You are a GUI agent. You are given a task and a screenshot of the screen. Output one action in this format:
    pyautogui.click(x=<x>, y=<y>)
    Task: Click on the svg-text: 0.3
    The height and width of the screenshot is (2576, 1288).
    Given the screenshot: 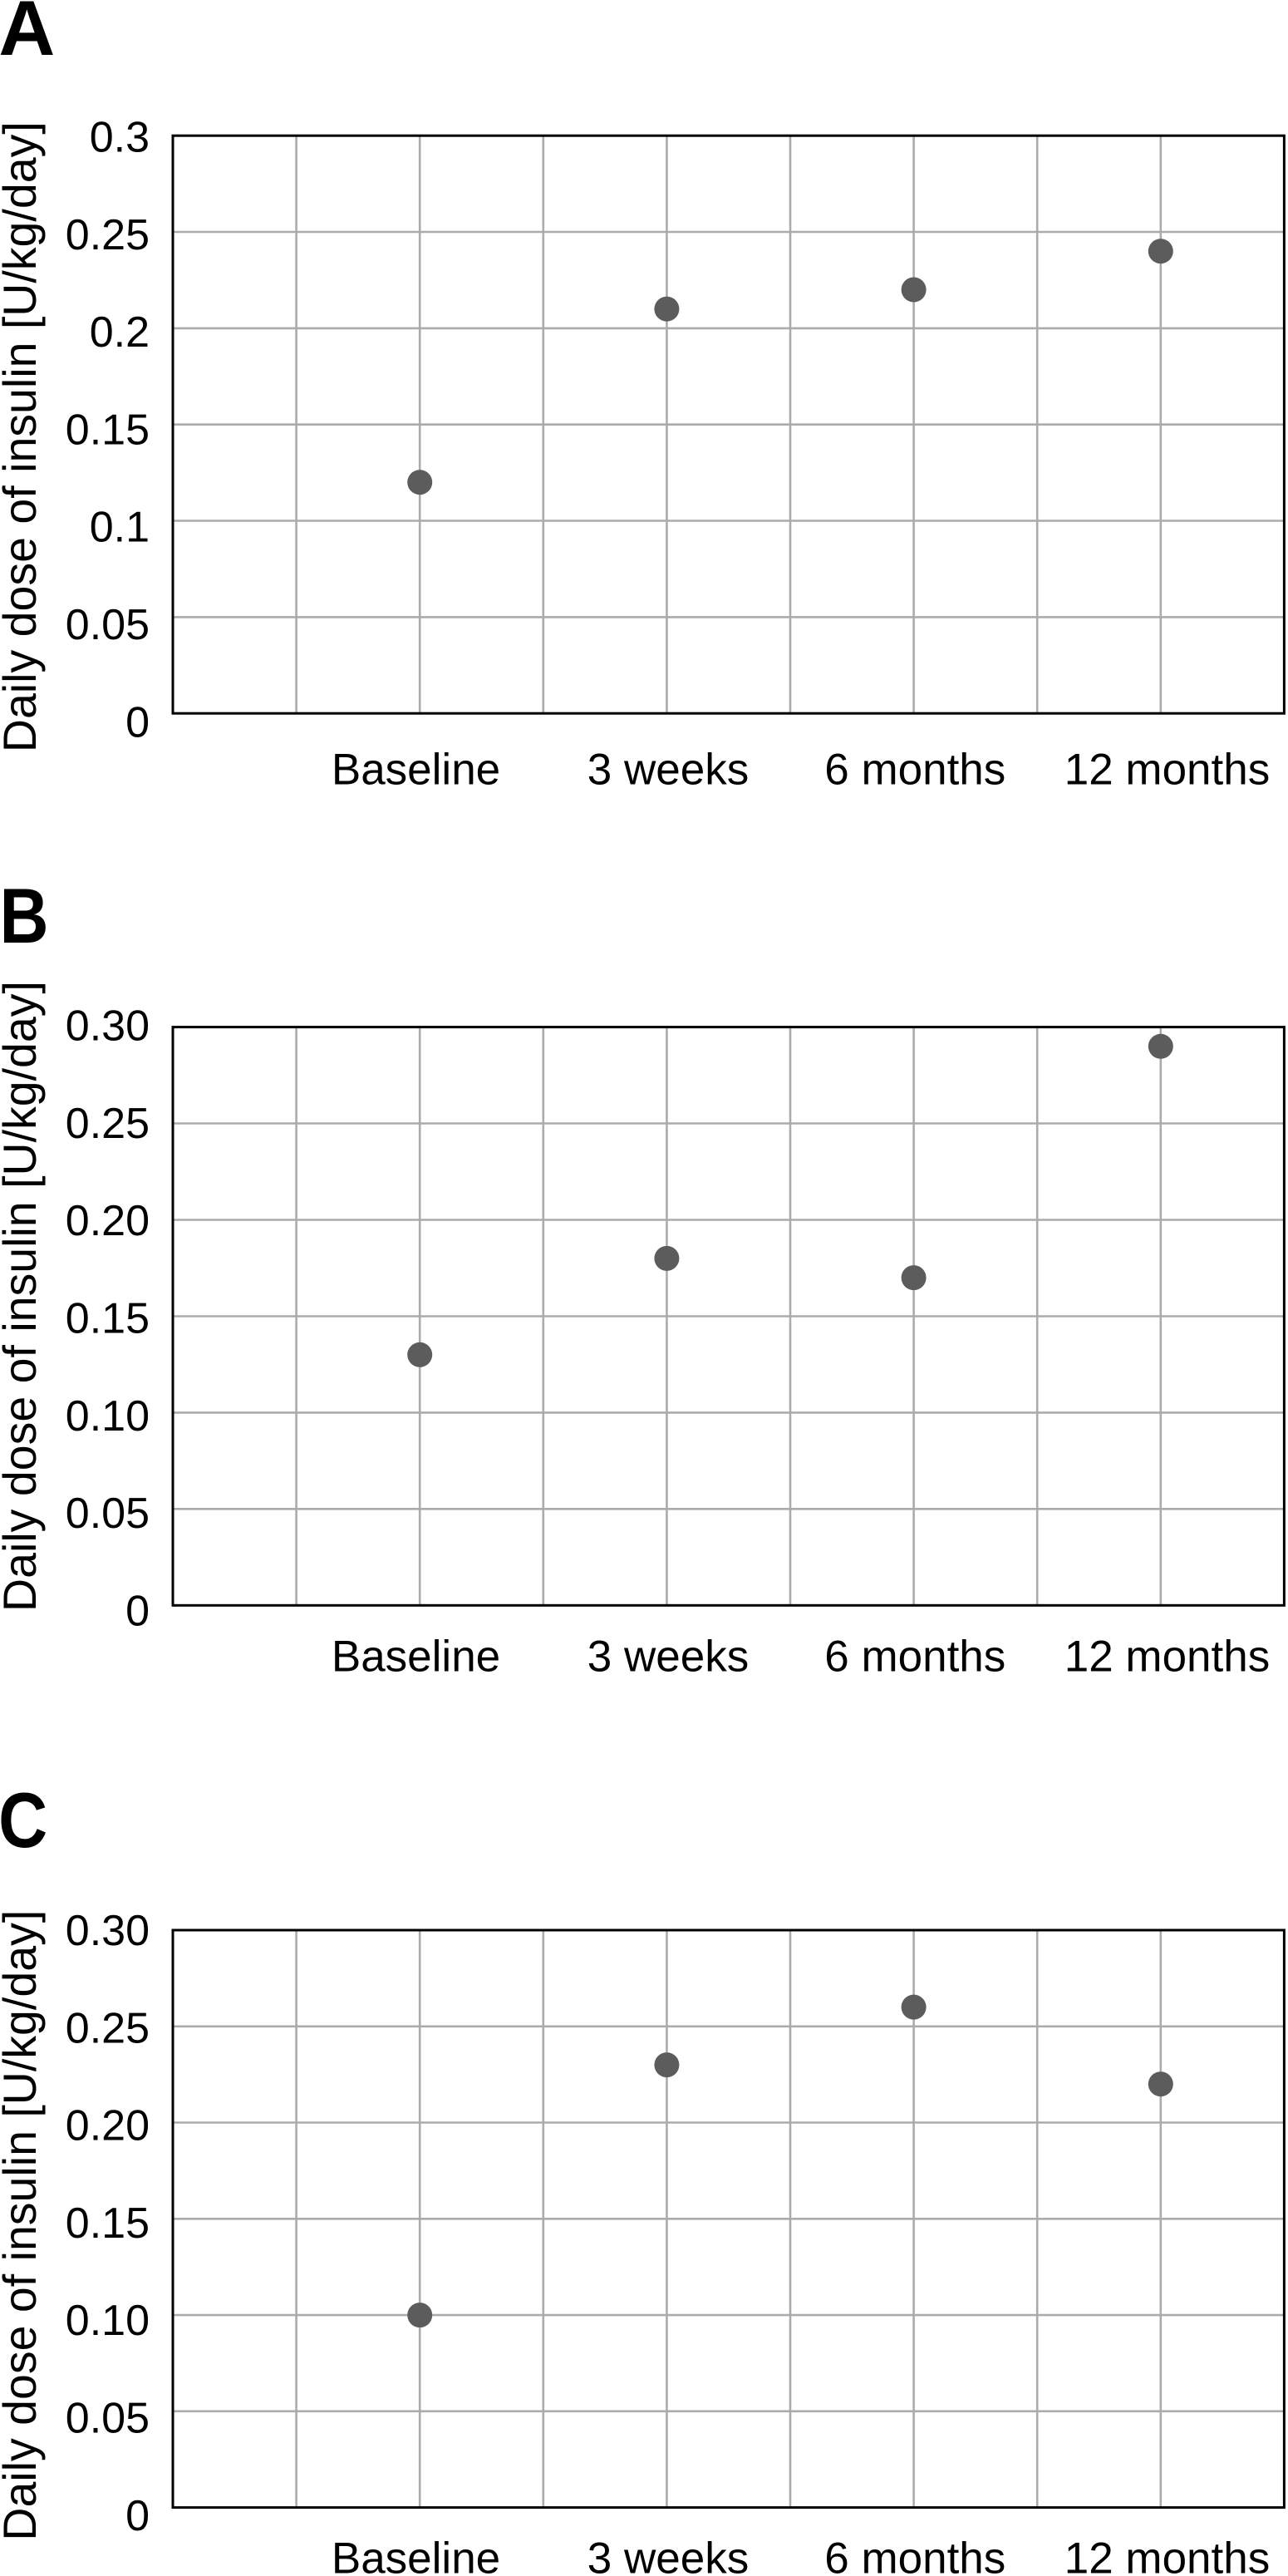 What is the action you would take?
    pyautogui.click(x=120, y=138)
    